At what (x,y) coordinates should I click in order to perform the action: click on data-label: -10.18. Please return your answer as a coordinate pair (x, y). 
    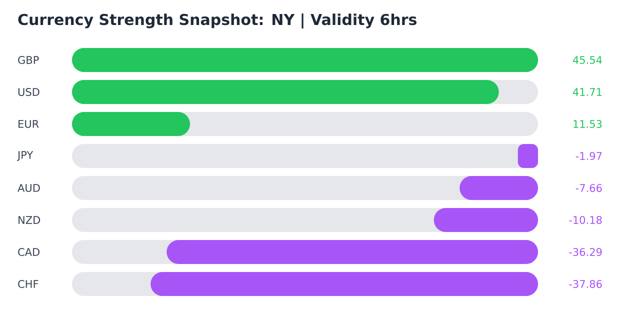
    Looking at the image, I should click on (585, 220).